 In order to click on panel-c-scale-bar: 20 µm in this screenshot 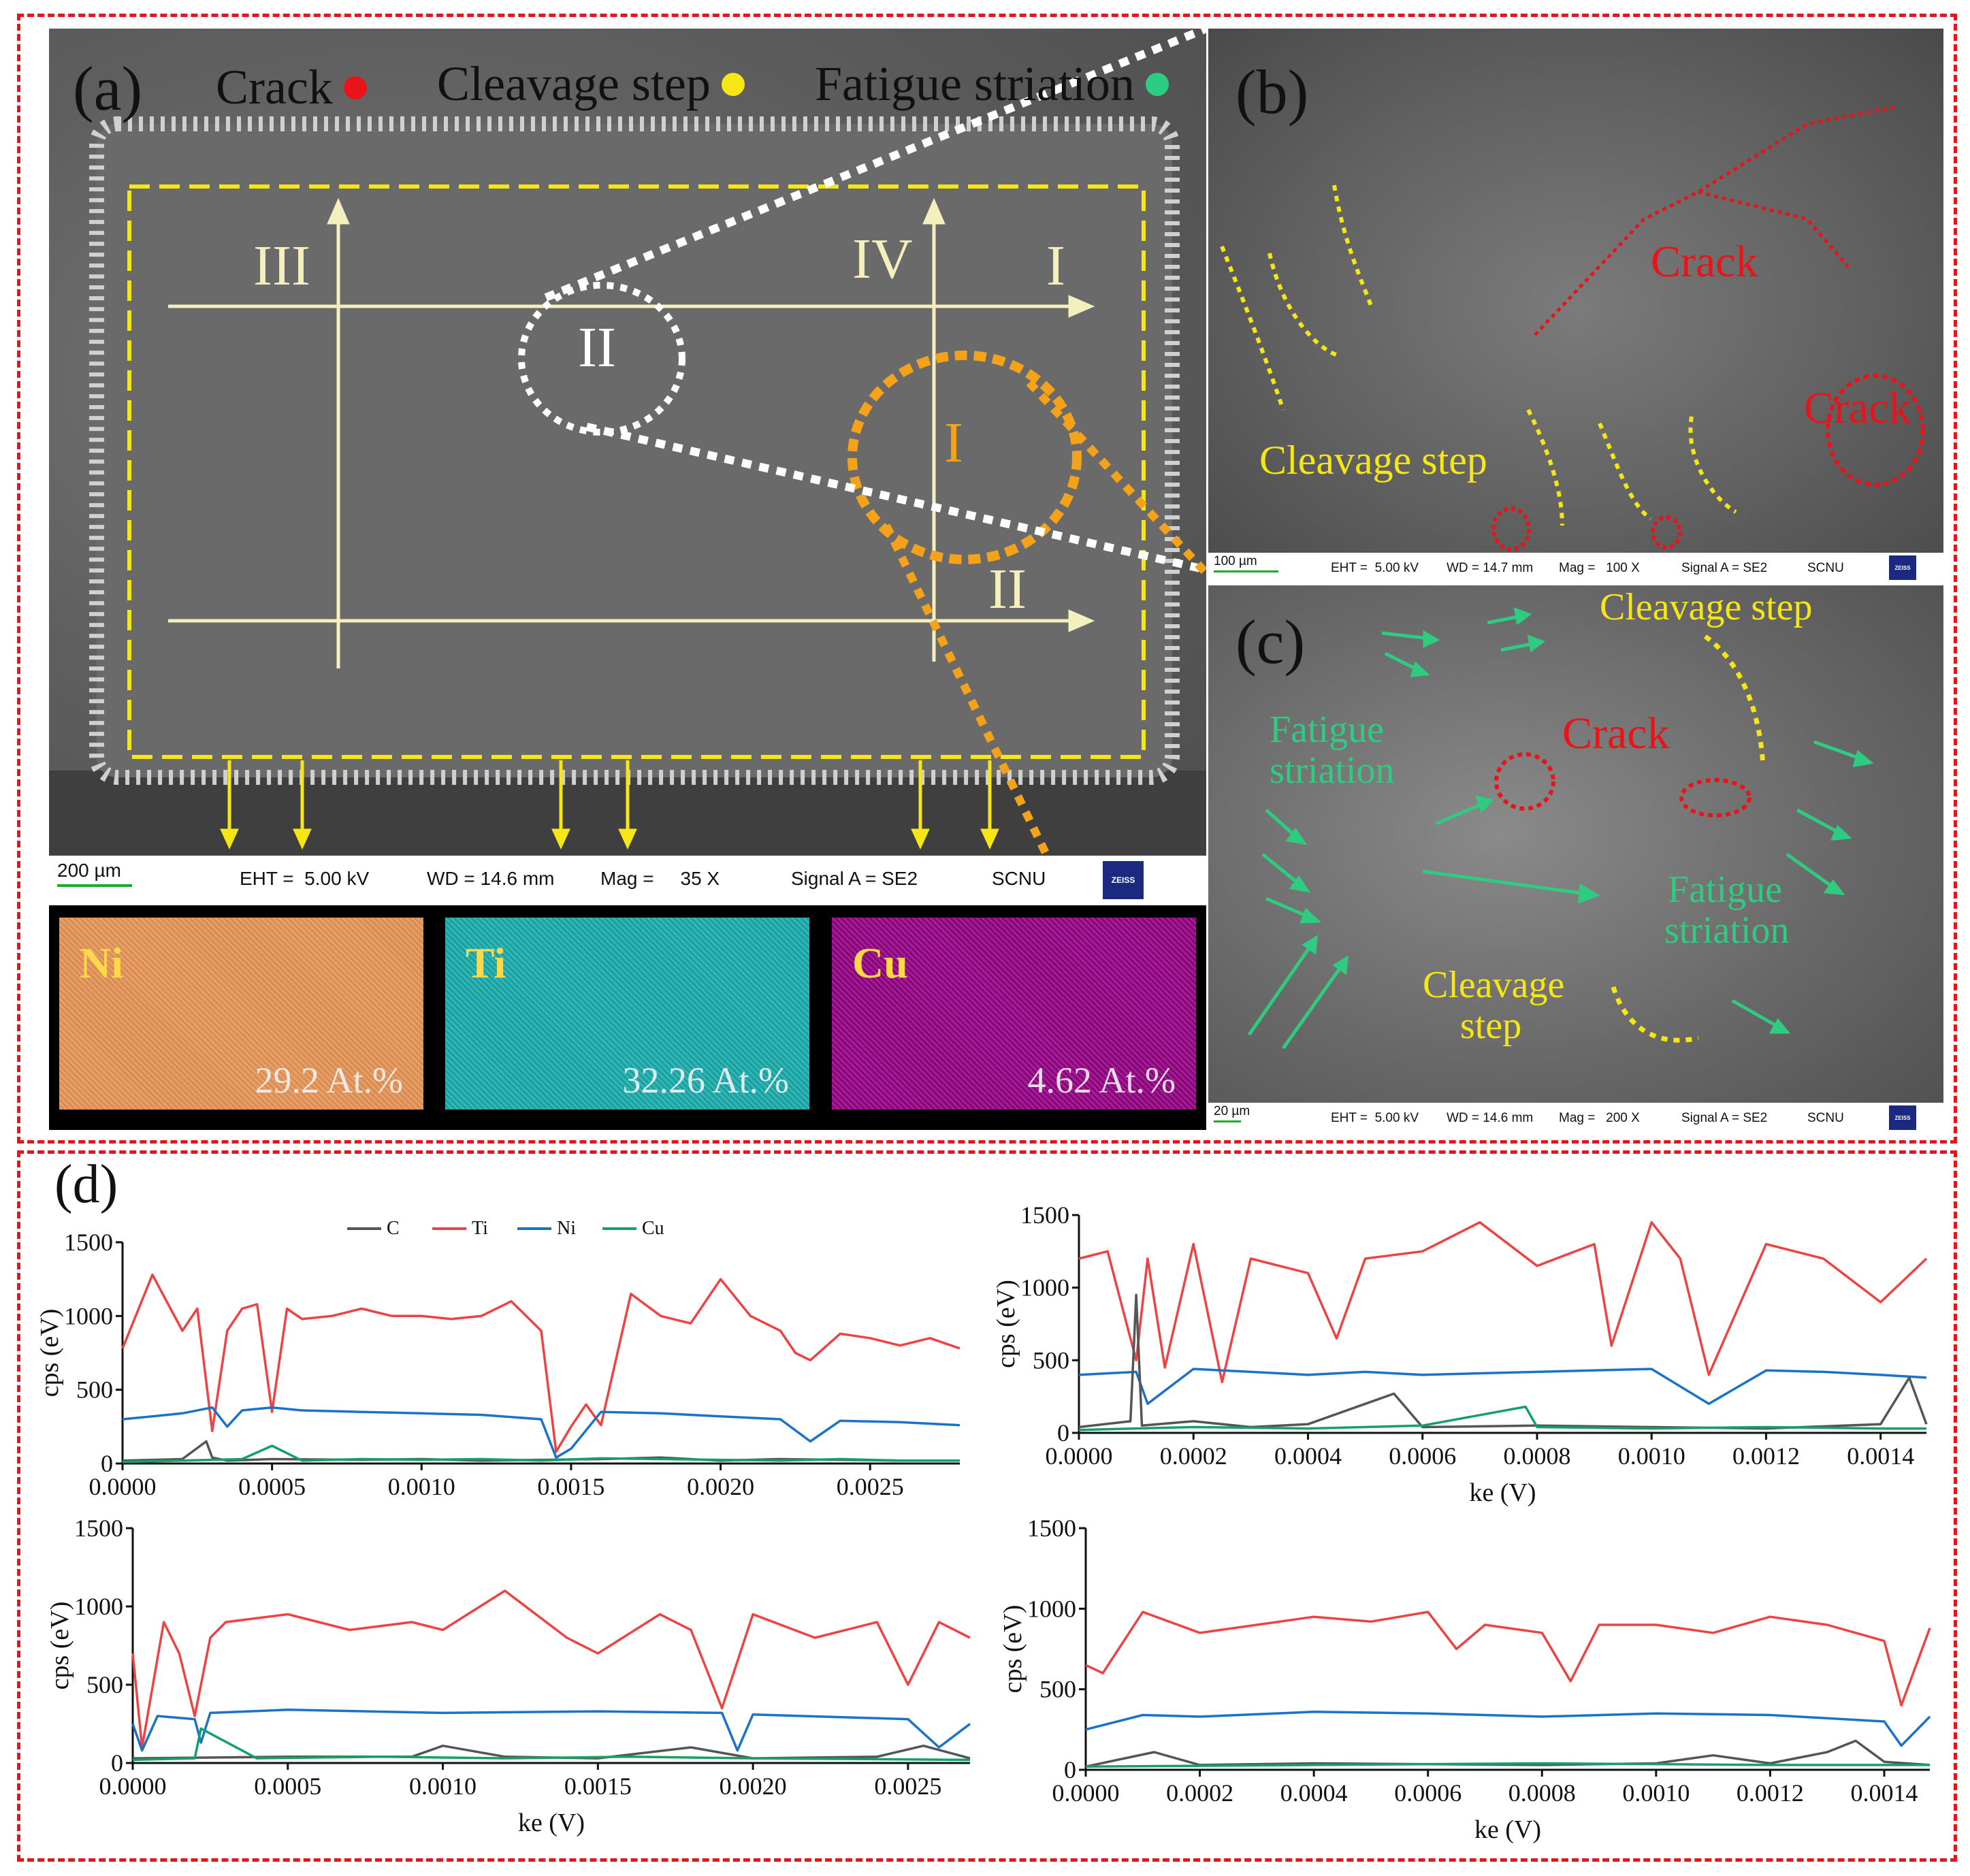, I will do `click(1232, 1113)`.